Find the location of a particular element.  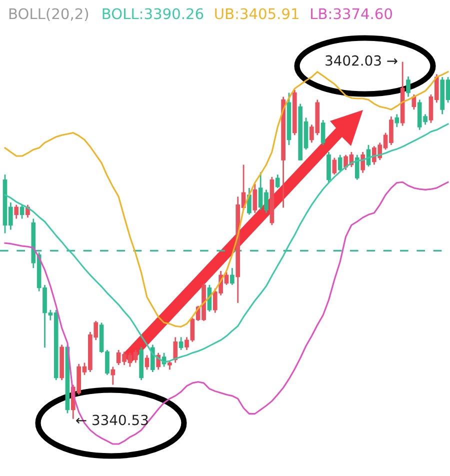

text: UB:3405.91 is located at coordinates (256, 14).